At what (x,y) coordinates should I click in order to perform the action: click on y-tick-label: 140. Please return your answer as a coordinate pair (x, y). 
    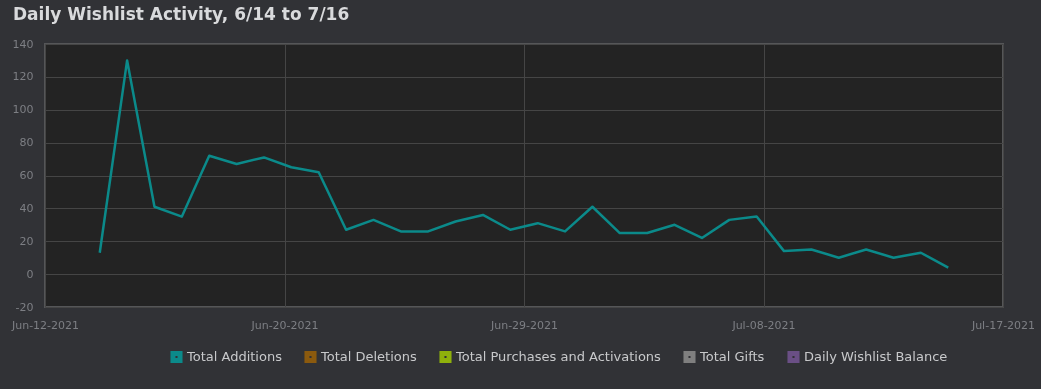
    Looking at the image, I should click on (23, 44).